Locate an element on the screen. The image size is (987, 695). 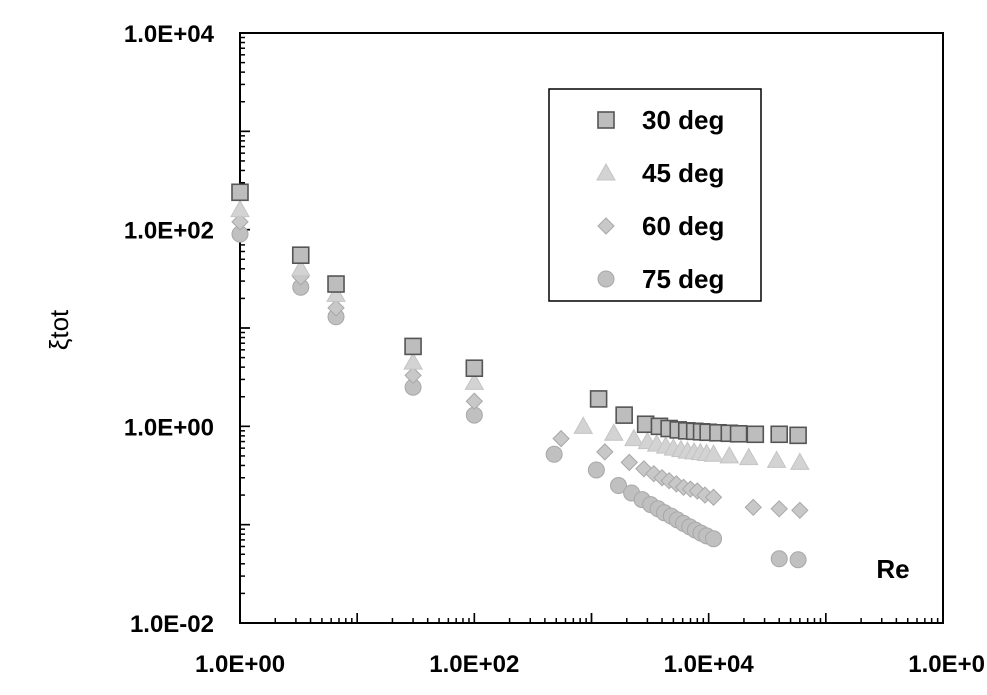
y-tick-label: 1.0E+04 is located at coordinates (169, 34).